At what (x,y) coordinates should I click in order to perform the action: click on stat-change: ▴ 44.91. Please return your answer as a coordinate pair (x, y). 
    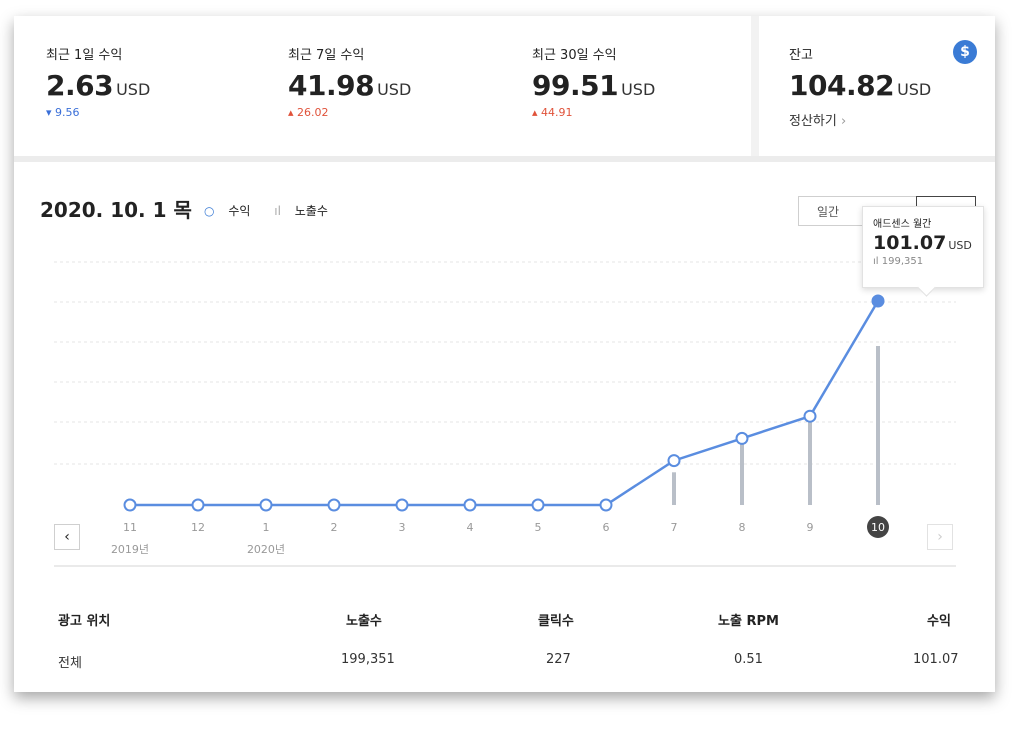
    Looking at the image, I should click on (552, 112).